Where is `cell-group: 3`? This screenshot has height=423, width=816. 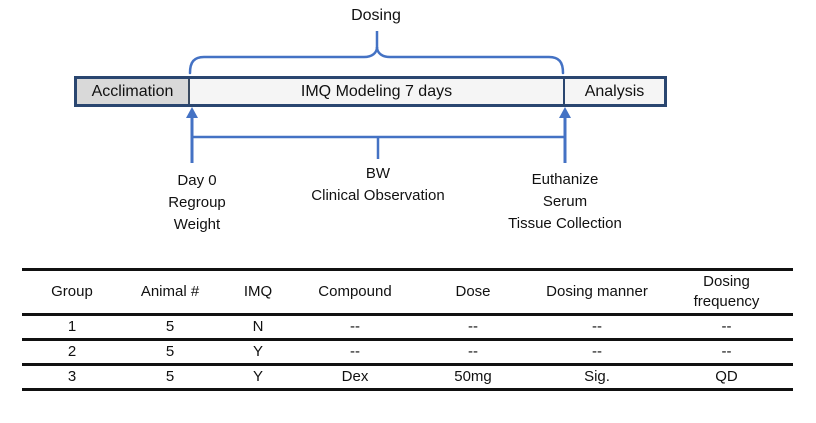
cell-group: 3 is located at coordinates (72, 376).